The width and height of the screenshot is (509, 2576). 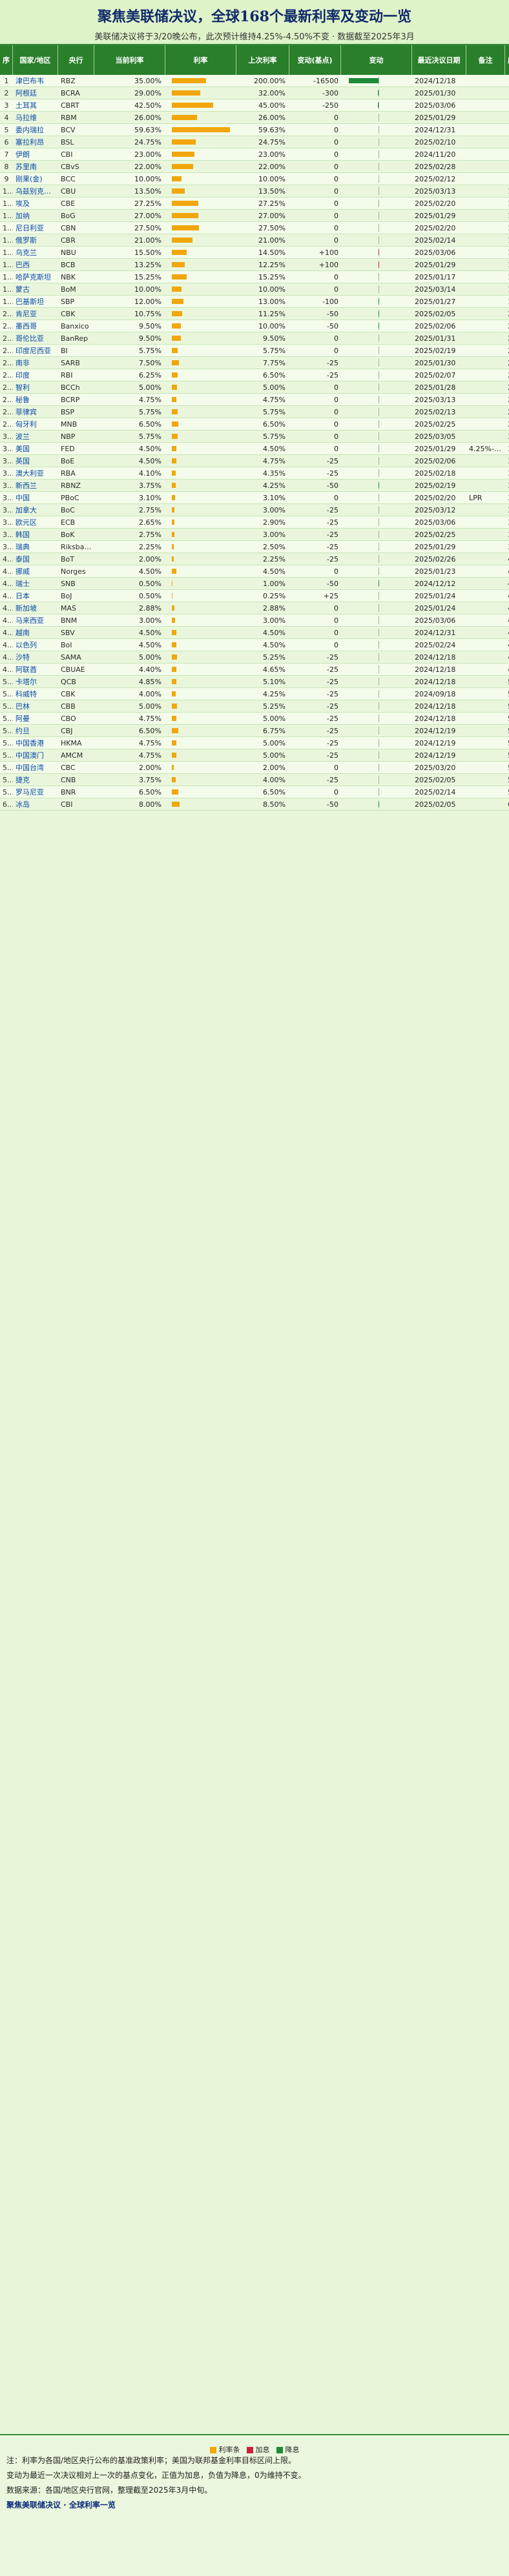 I want to click on cell-last-meeting: 2025/02/28, so click(x=435, y=166).